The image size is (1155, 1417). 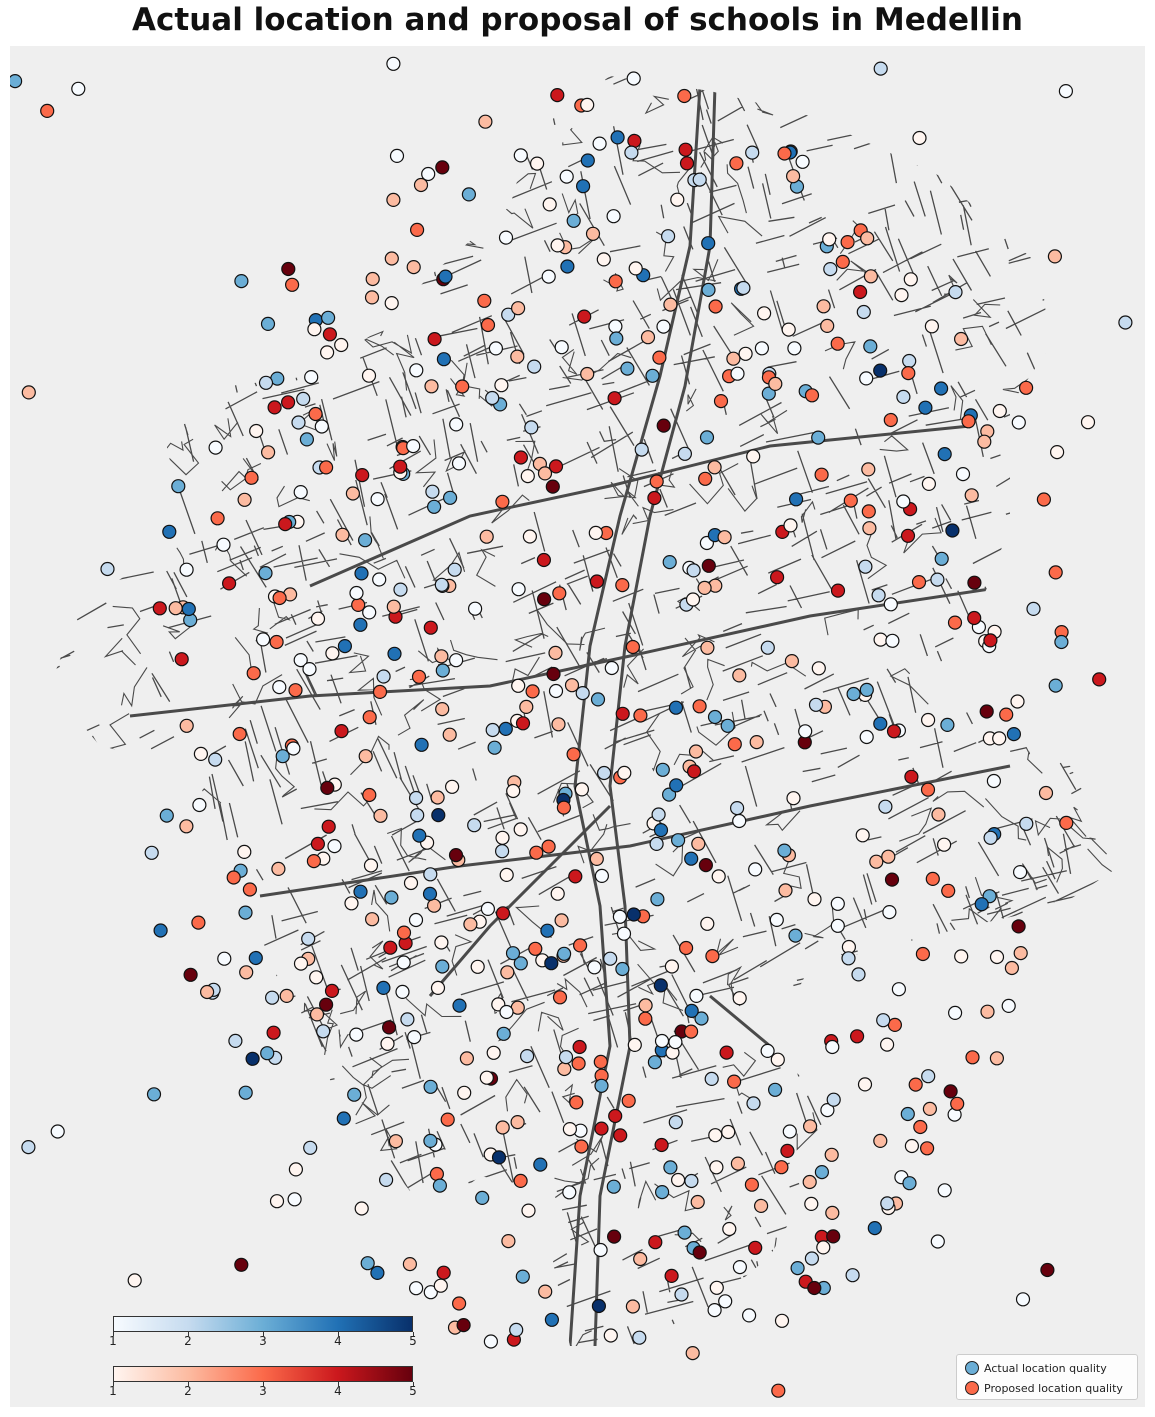 What do you see at coordinates (263, 1324) in the screenshot?
I see `actual-quality-colorbar` at bounding box center [263, 1324].